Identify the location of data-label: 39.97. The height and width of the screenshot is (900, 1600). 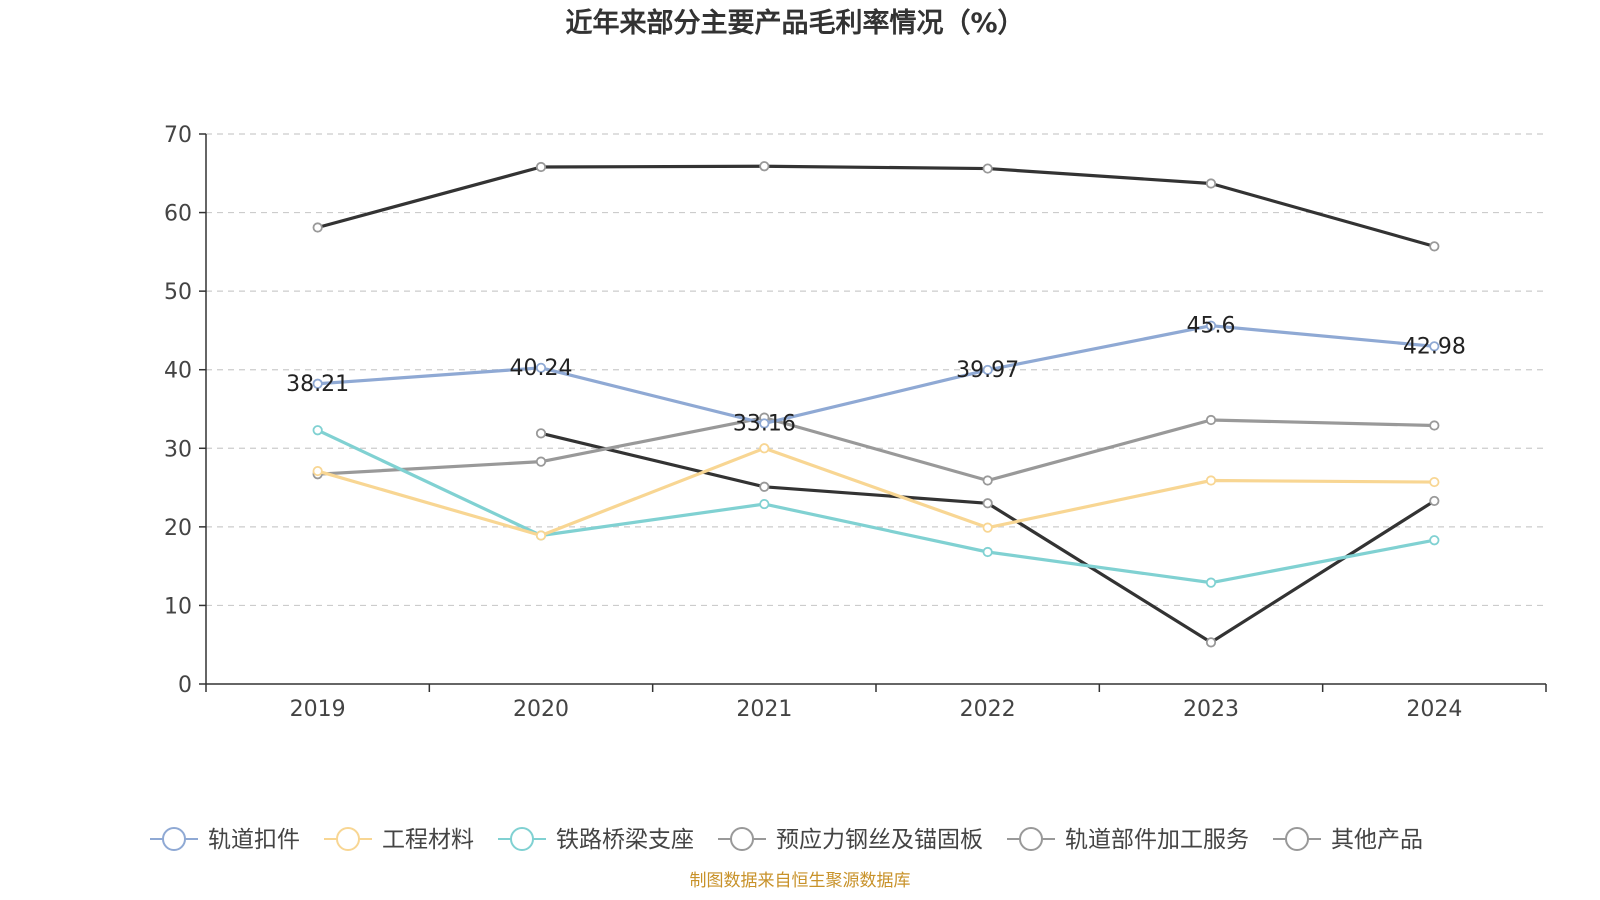
(987, 370).